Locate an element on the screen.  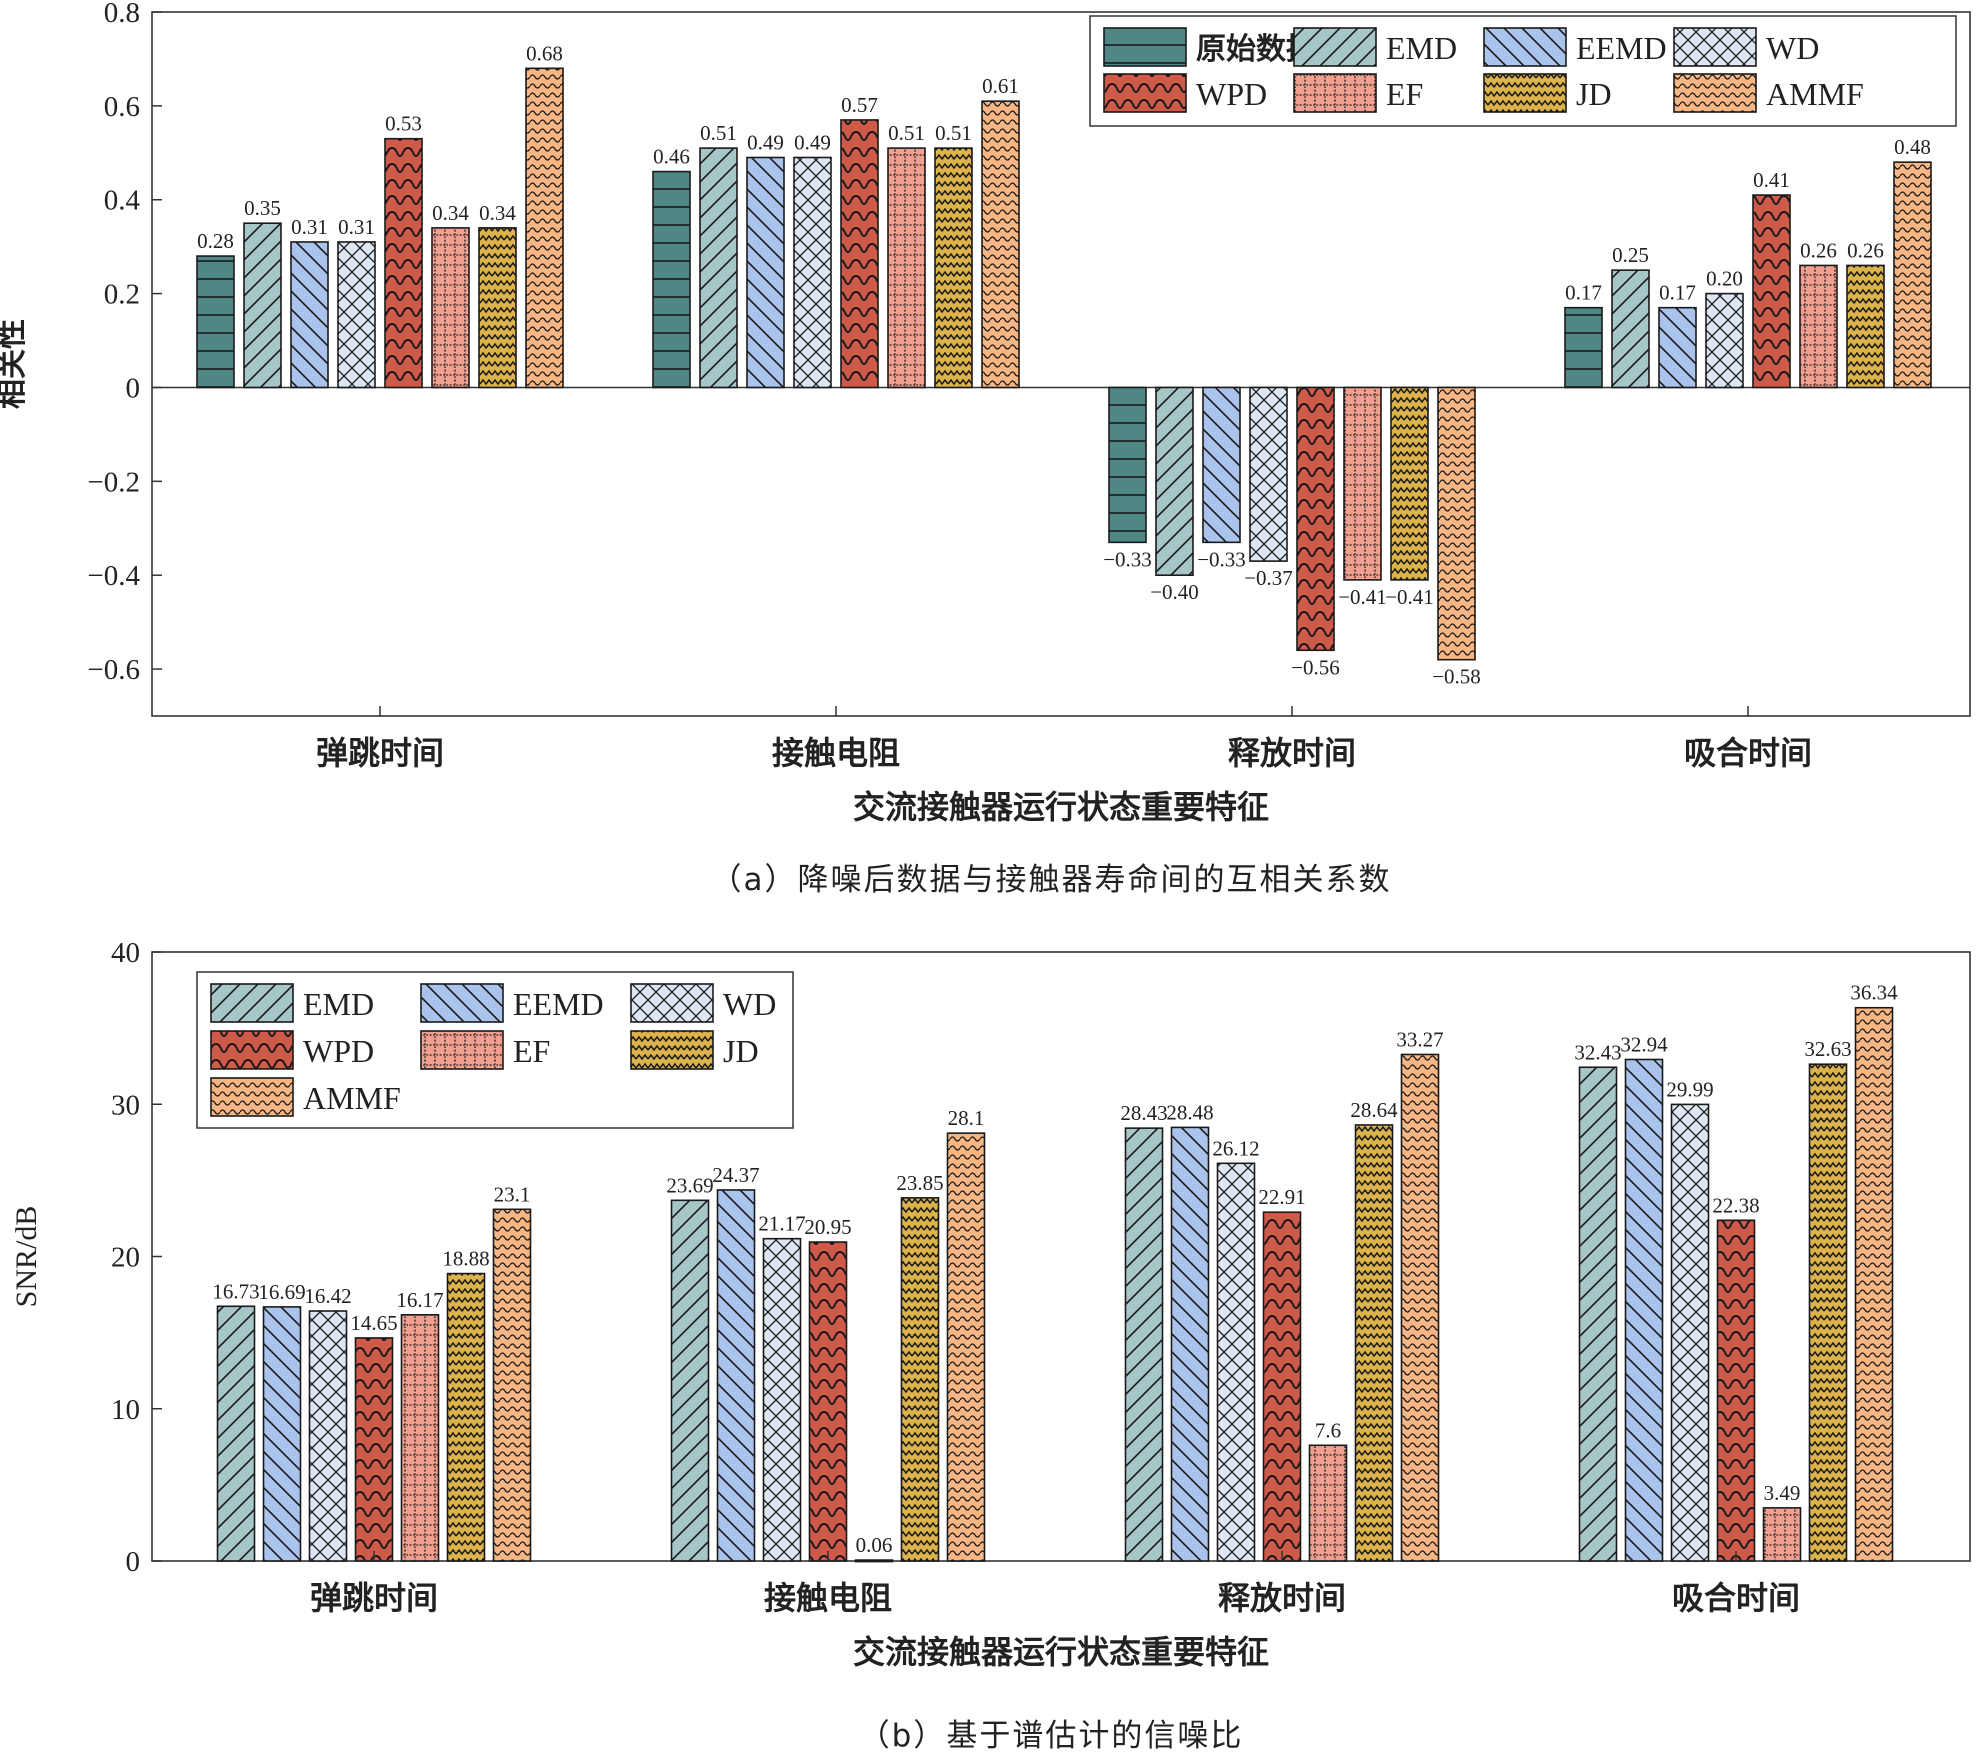
y-tick-label: 0.6 is located at coordinates (122, 107).